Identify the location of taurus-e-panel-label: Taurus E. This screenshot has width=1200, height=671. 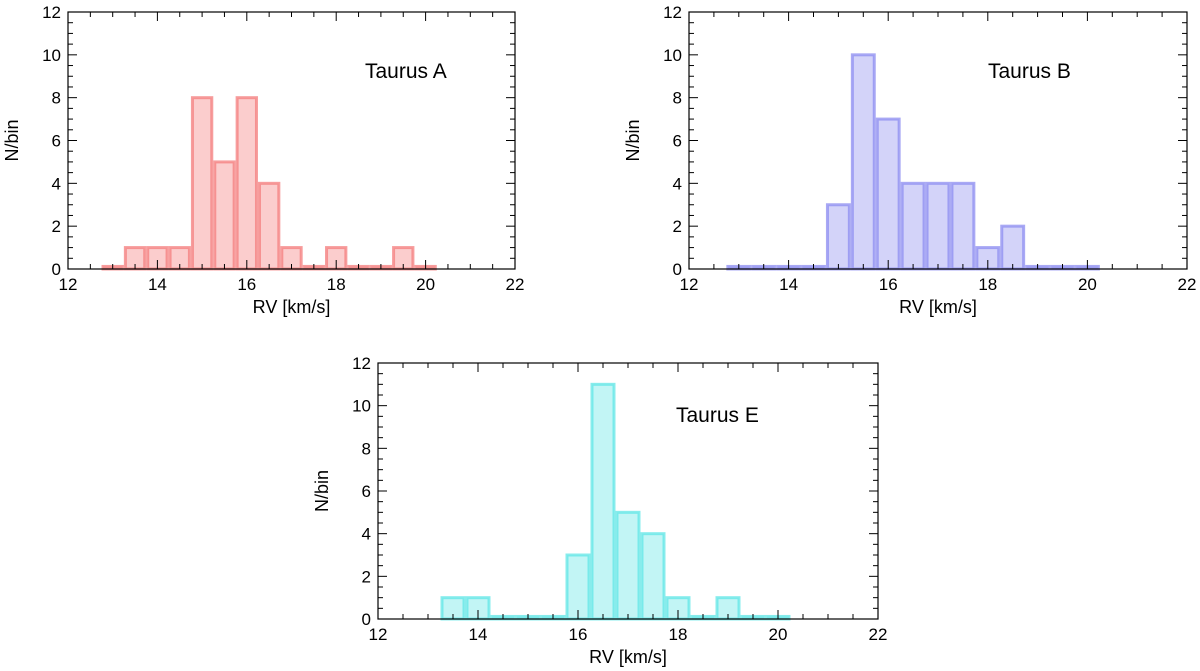
(717, 415).